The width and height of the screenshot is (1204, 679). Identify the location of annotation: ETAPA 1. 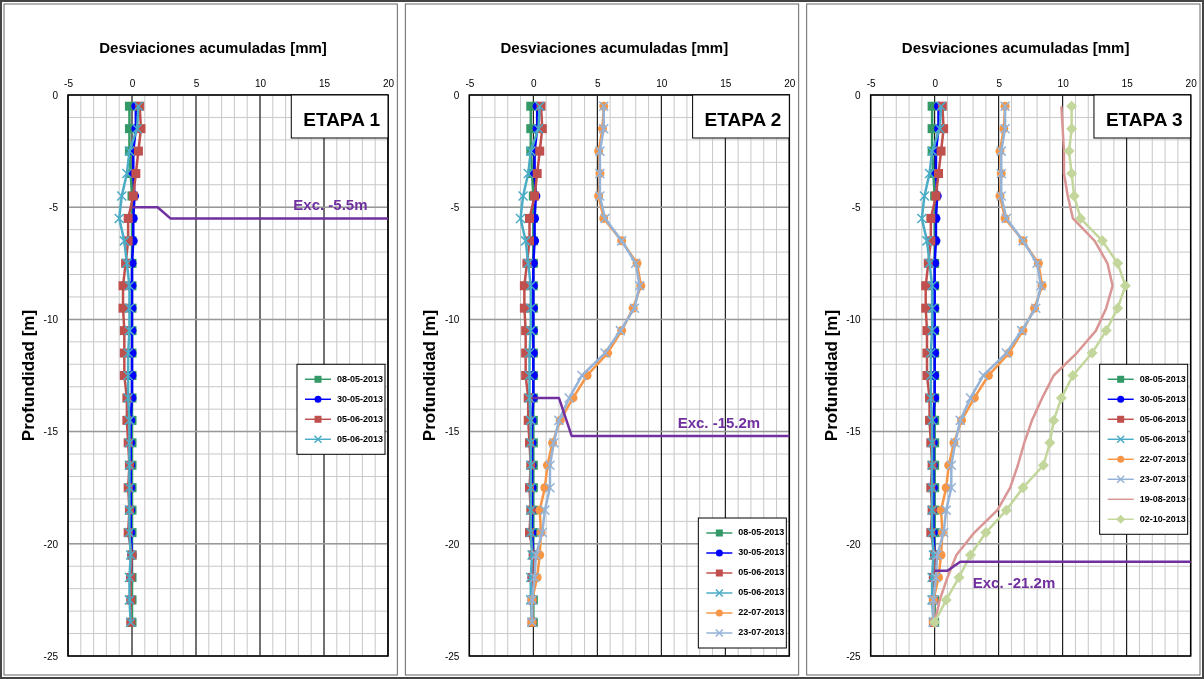
(342, 119).